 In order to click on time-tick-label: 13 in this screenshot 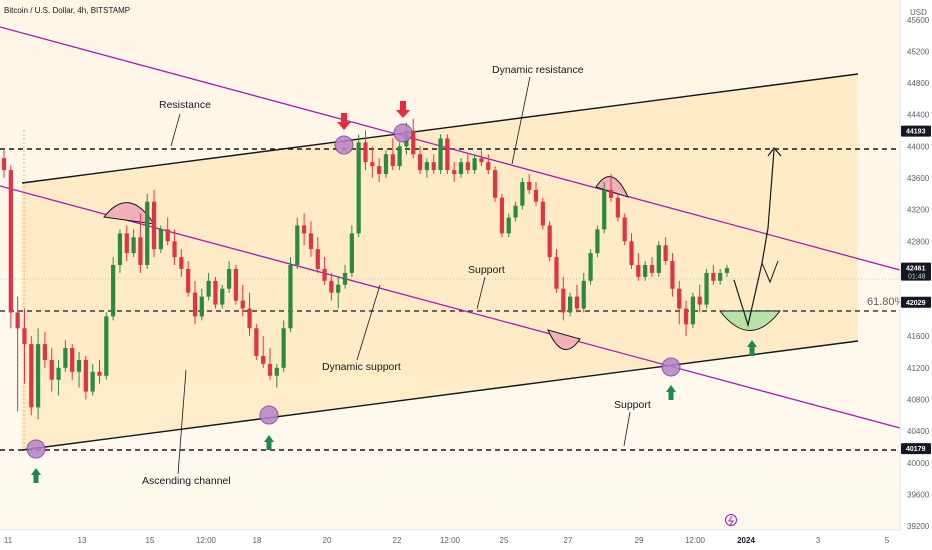, I will do `click(82, 540)`.